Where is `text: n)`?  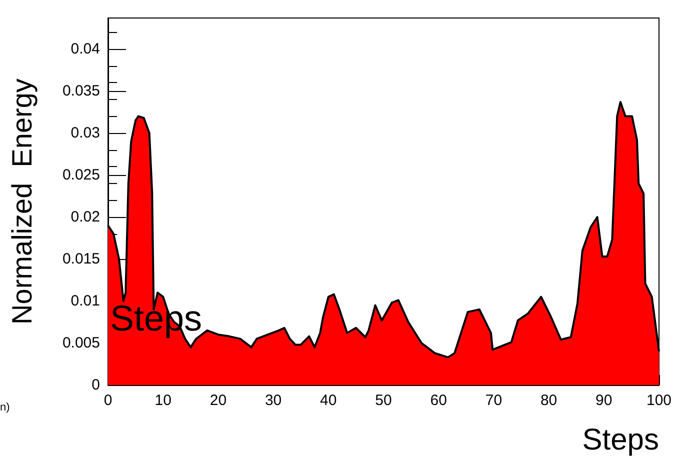 text: n) is located at coordinates (5, 408).